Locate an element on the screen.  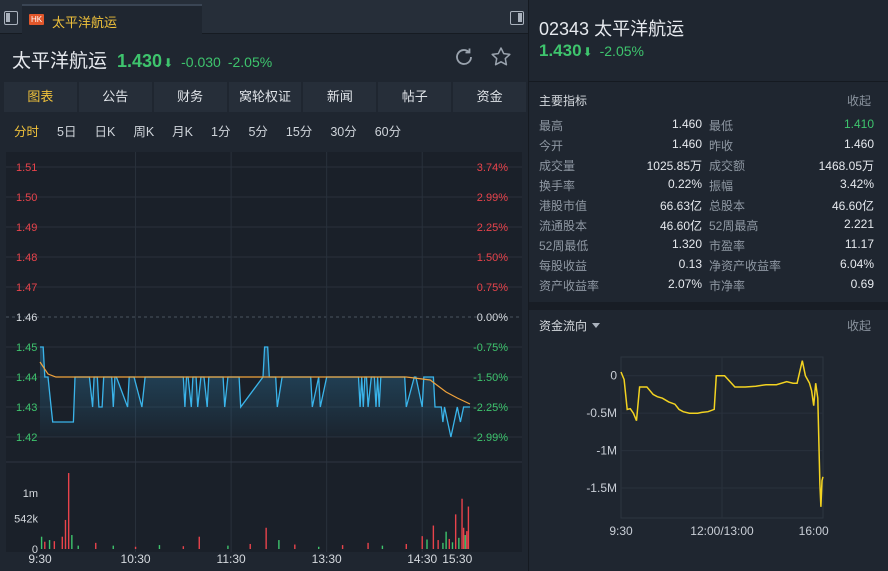
x-tick-label: 14:30 is located at coordinates (422, 559).